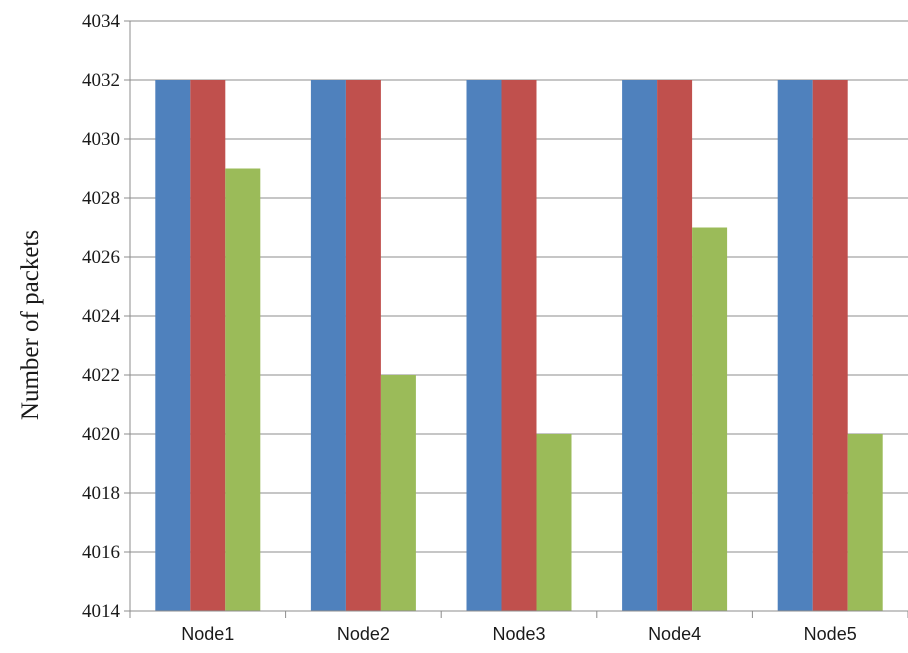 The height and width of the screenshot is (653, 908). I want to click on y-tick-label: 4026, so click(101, 257).